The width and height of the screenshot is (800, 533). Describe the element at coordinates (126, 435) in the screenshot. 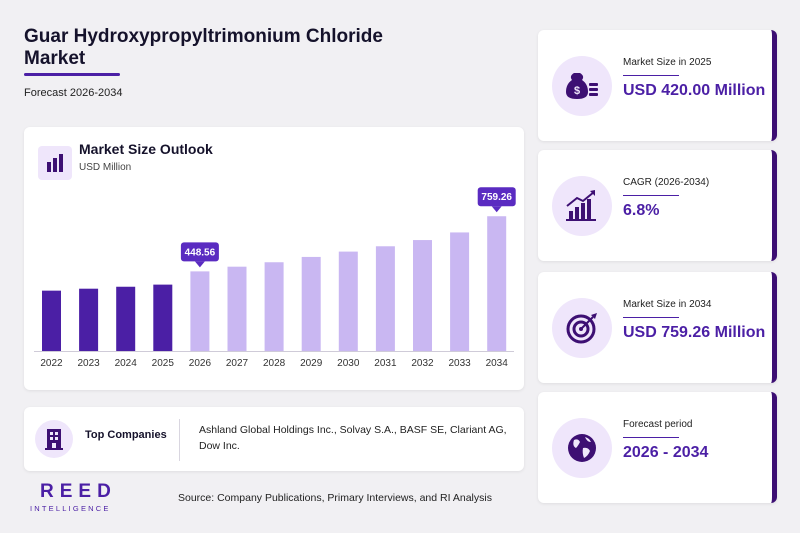

I see `top-companies-label: Top Companies` at that location.